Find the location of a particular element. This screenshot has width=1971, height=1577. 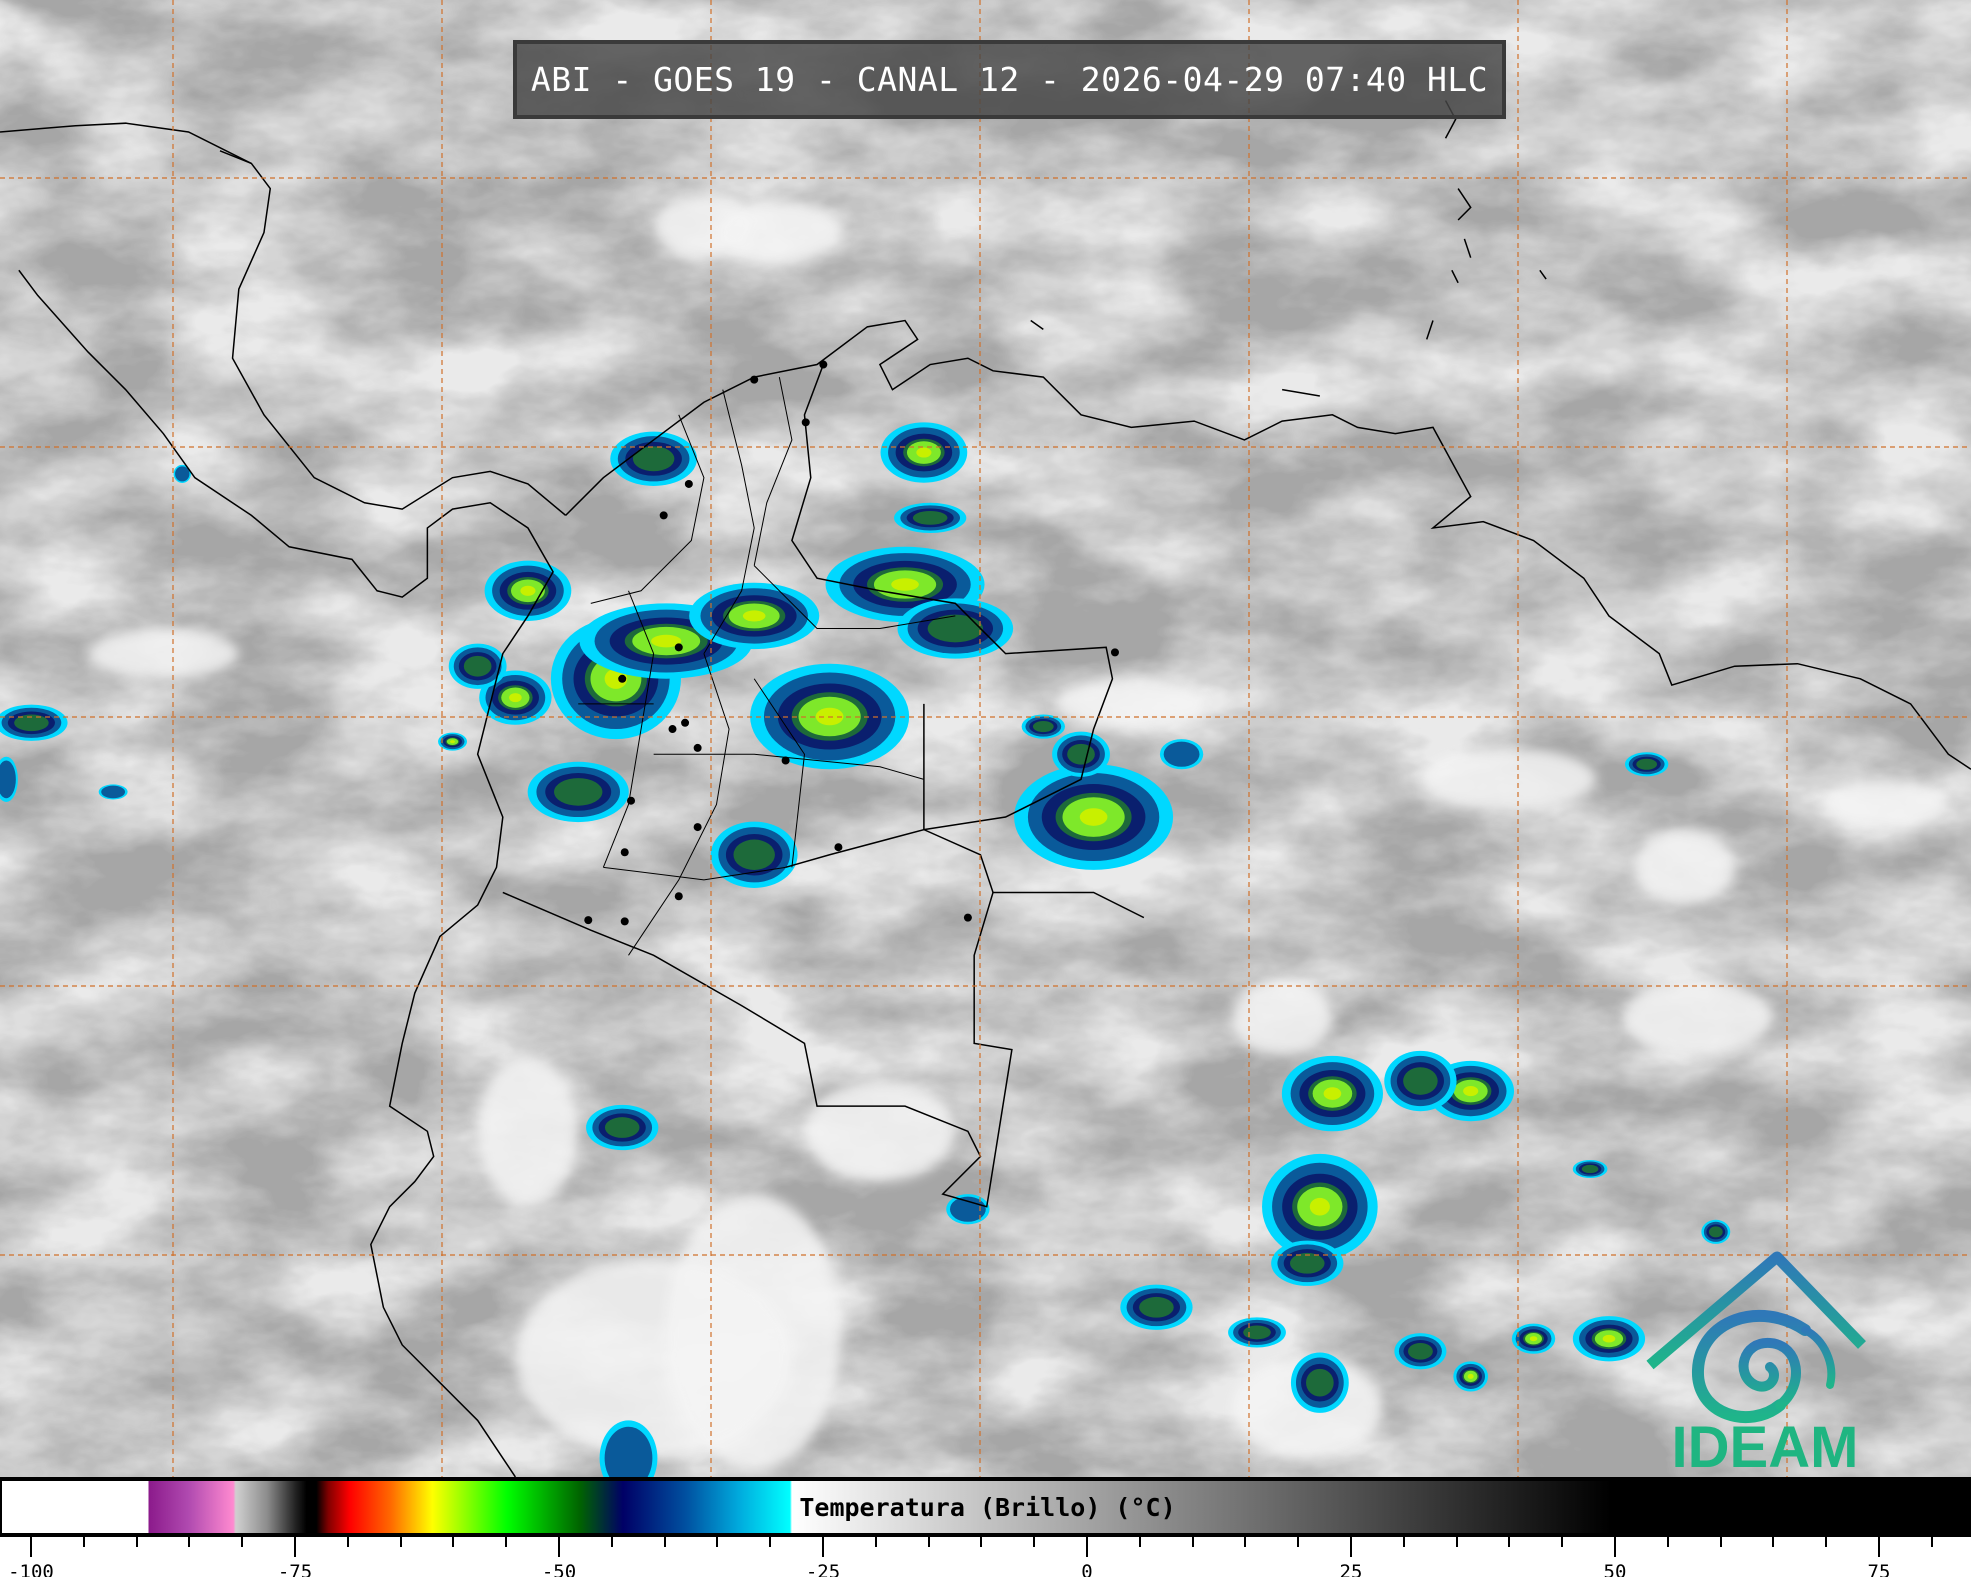

city-markers is located at coordinates (851, 643).